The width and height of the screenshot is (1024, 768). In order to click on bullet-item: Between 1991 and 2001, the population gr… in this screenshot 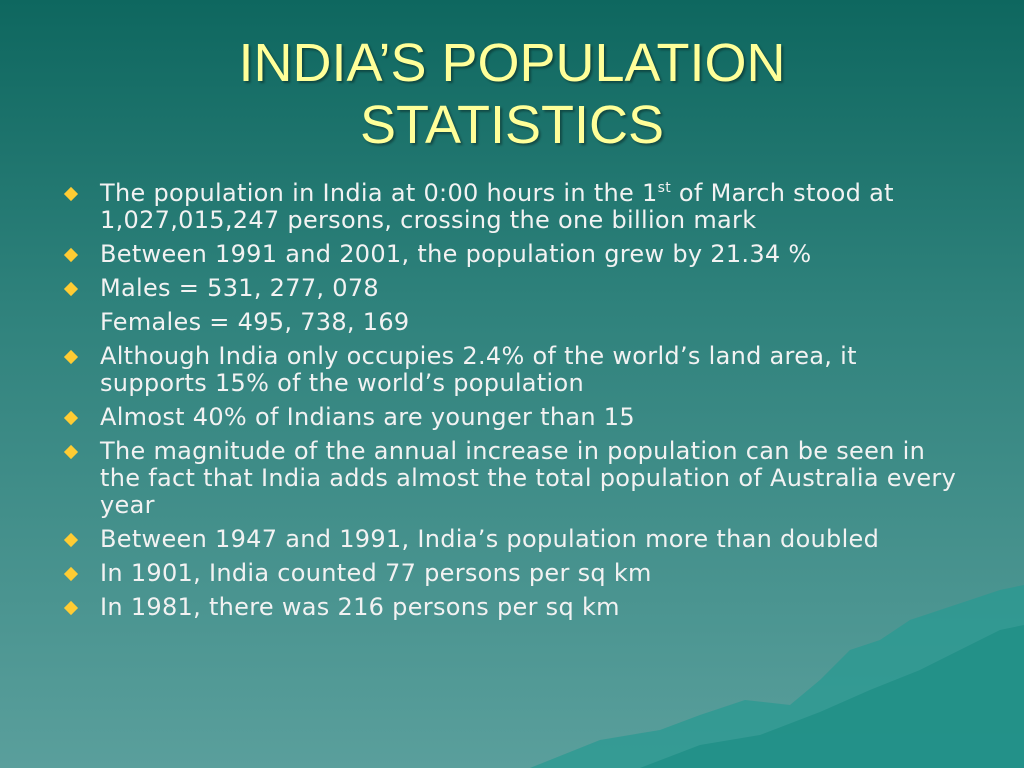, I will do `click(515, 254)`.